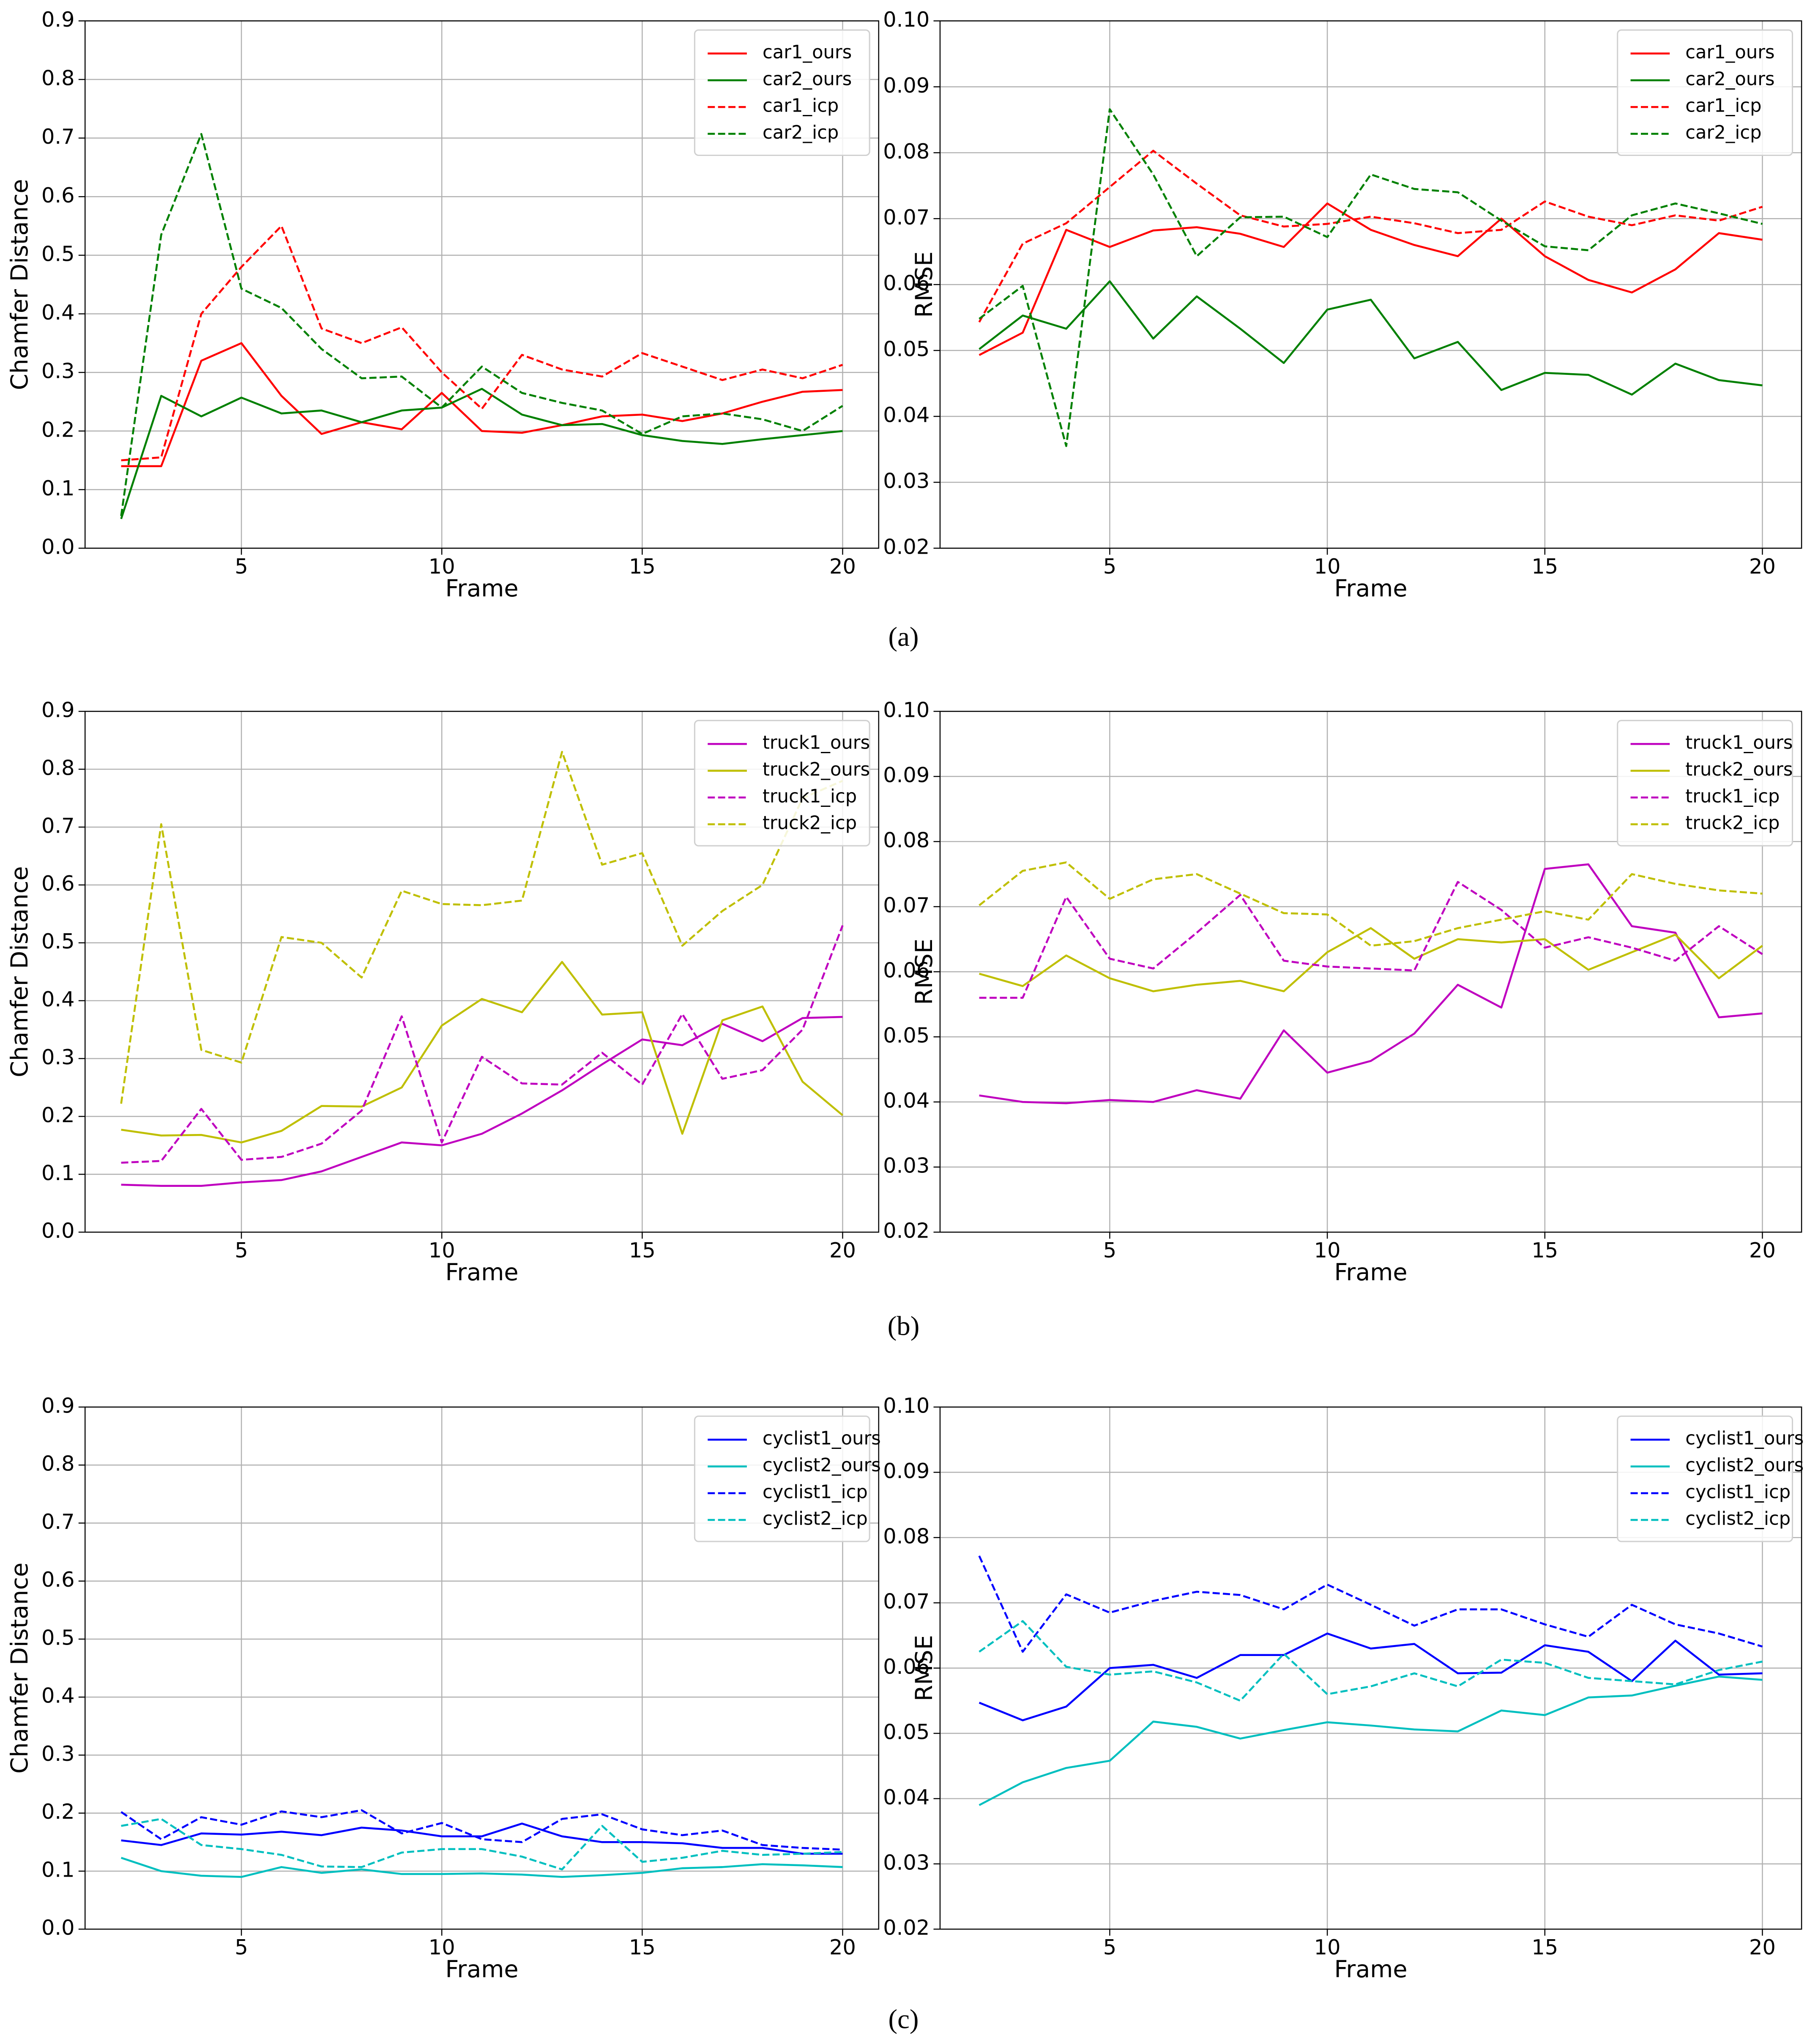 Image resolution: width=1807 pixels, height=2044 pixels. Describe the element at coordinates (816, 1492) in the screenshot. I see `legend-label: cyclist1_icp` at that location.